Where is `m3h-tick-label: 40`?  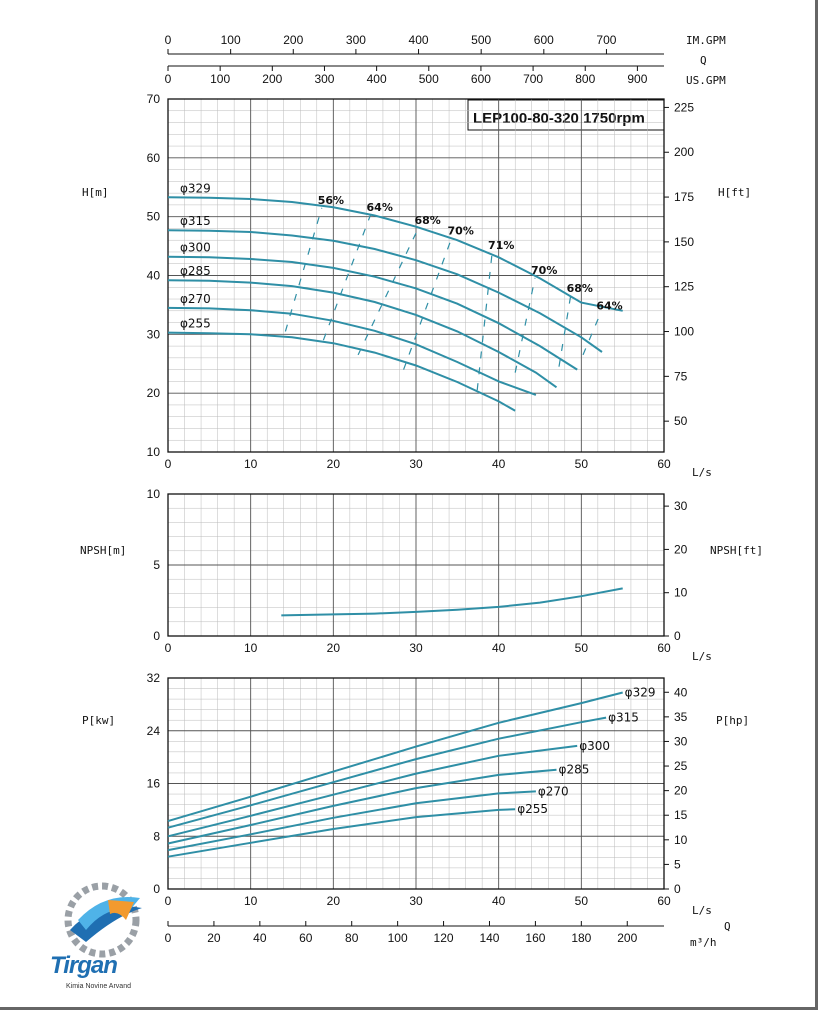 m3h-tick-label: 40 is located at coordinates (260, 938).